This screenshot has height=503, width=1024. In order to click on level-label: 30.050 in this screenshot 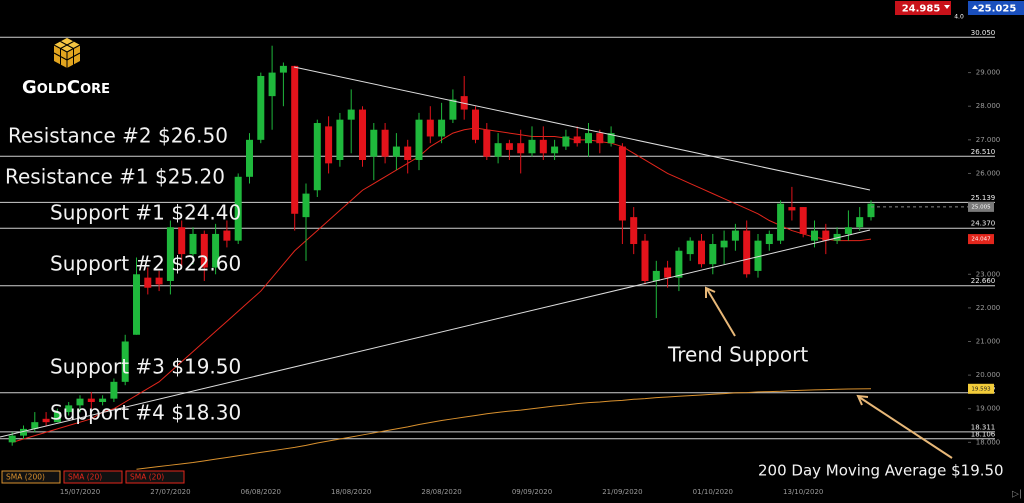, I will do `click(983, 33)`.